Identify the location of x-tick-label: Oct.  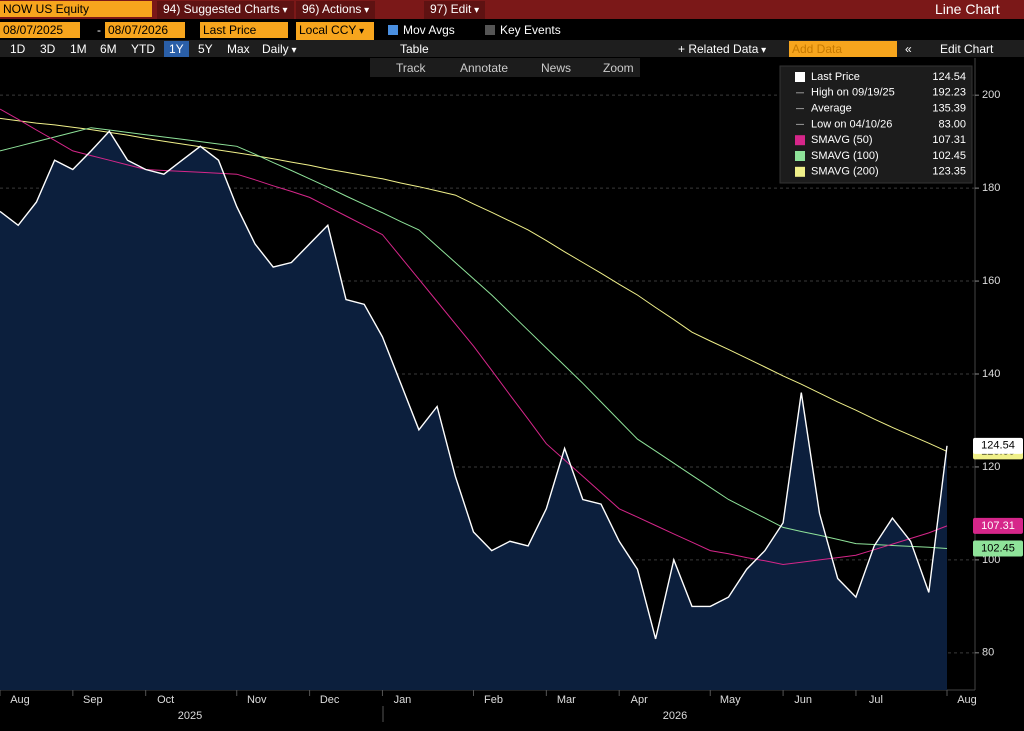
(165, 700).